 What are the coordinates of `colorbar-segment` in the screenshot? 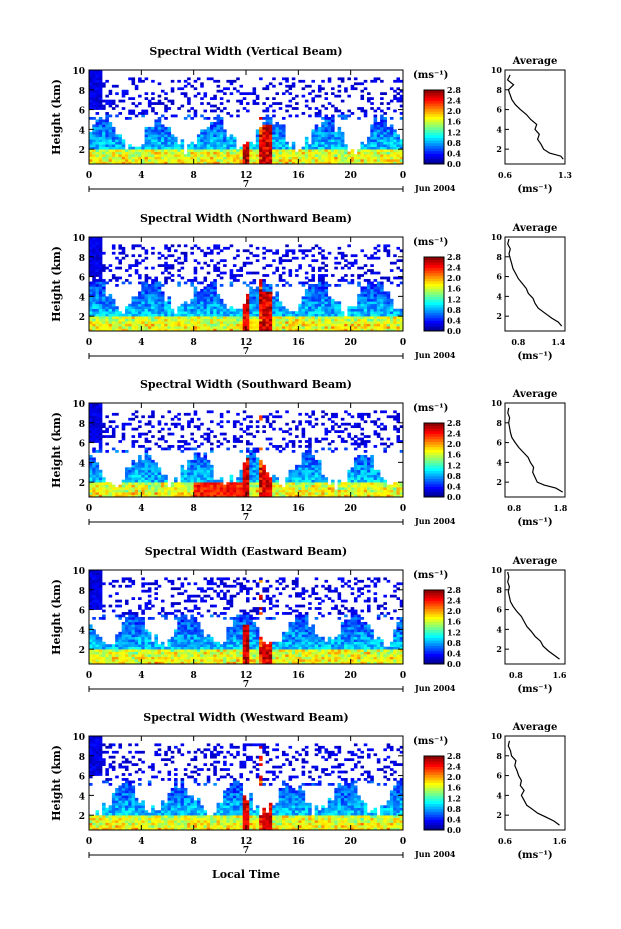 It's located at (434, 142).